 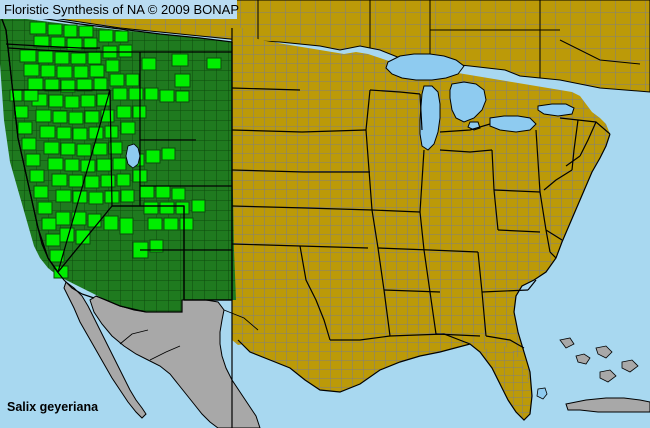 I want to click on great-lakes, so click(x=480, y=102).